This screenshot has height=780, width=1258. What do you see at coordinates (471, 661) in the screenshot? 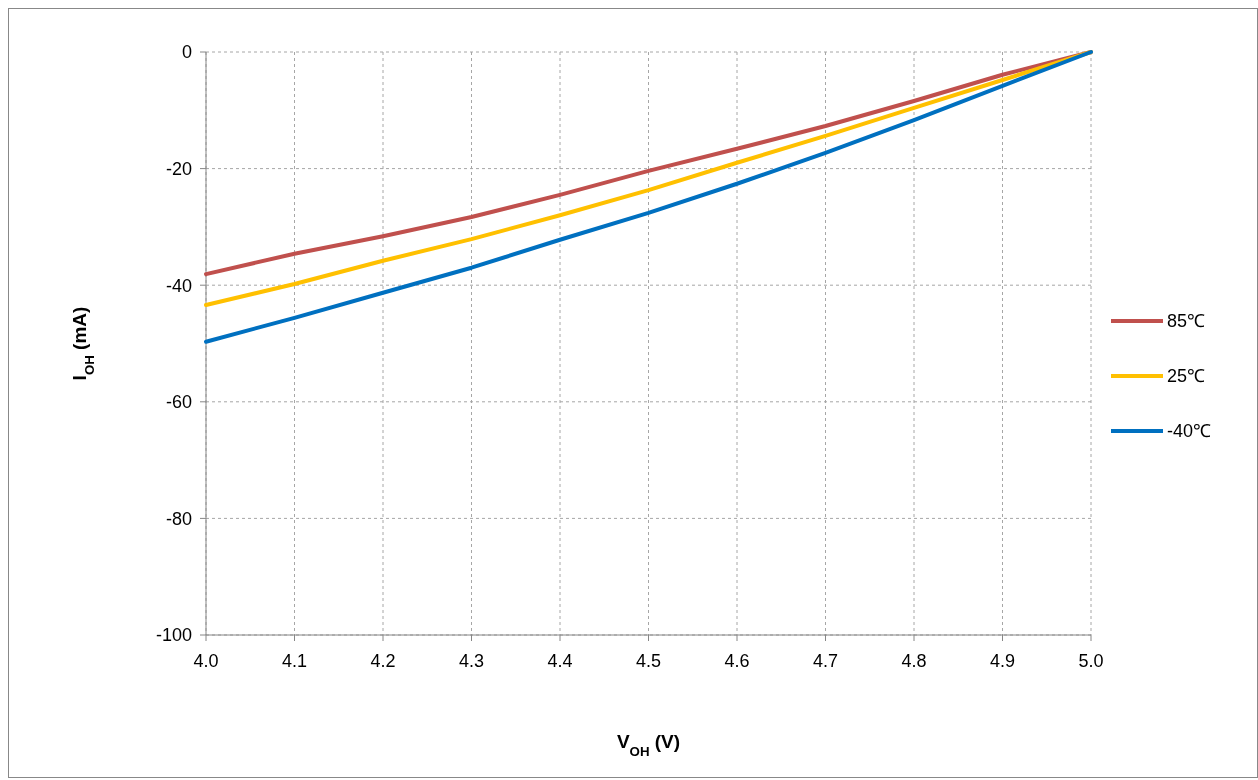
I see `x-tick-label: 4.3` at bounding box center [471, 661].